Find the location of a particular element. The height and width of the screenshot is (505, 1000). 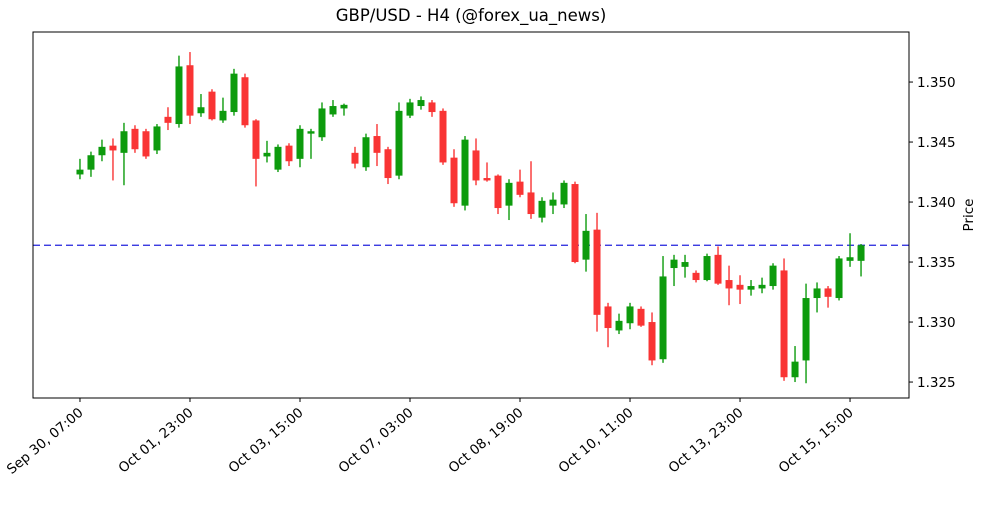

x-tick-label: Oct 03, 15:00 is located at coordinates (266, 441).